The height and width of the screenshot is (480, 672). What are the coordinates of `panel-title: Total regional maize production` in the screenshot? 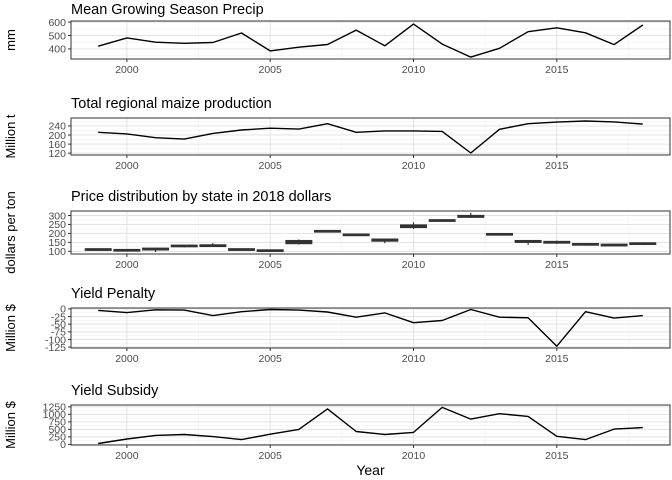 It's located at (171, 104).